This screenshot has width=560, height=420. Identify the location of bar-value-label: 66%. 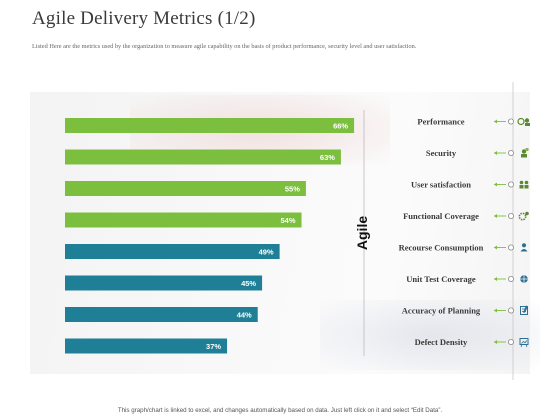
(340, 125).